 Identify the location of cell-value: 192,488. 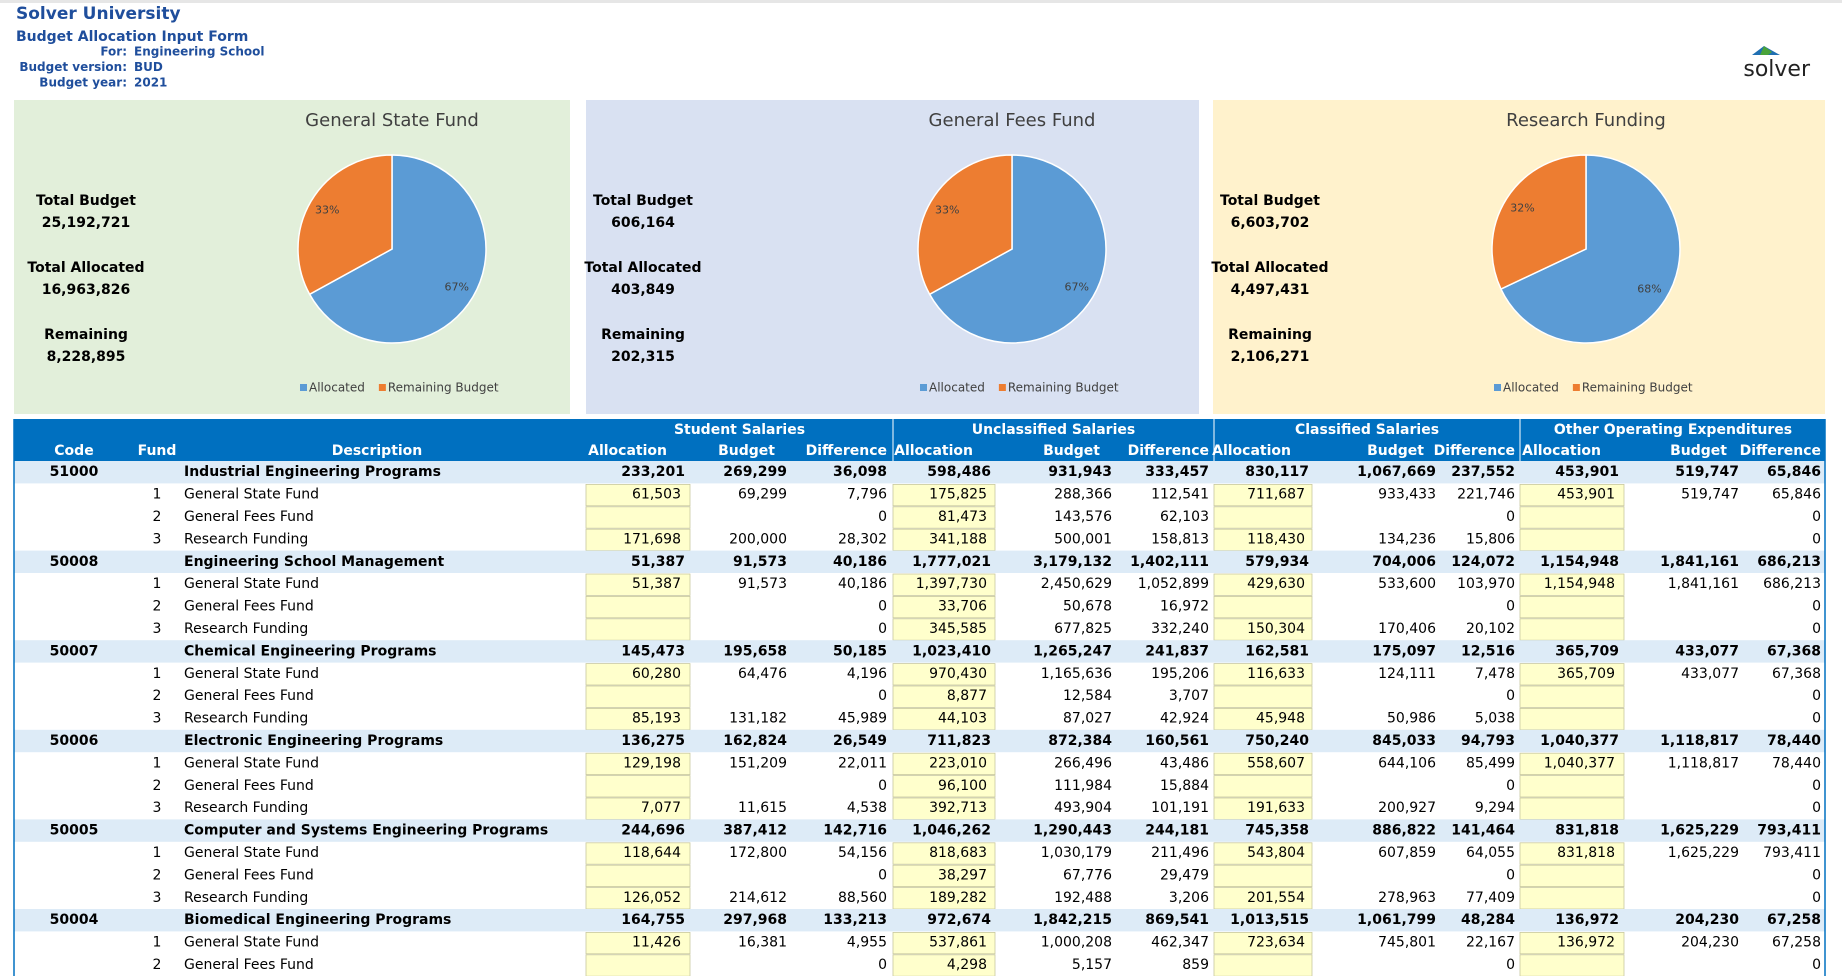
(1083, 898).